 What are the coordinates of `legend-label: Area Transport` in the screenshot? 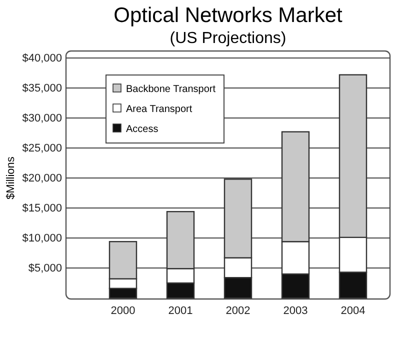 It's located at (159, 109).